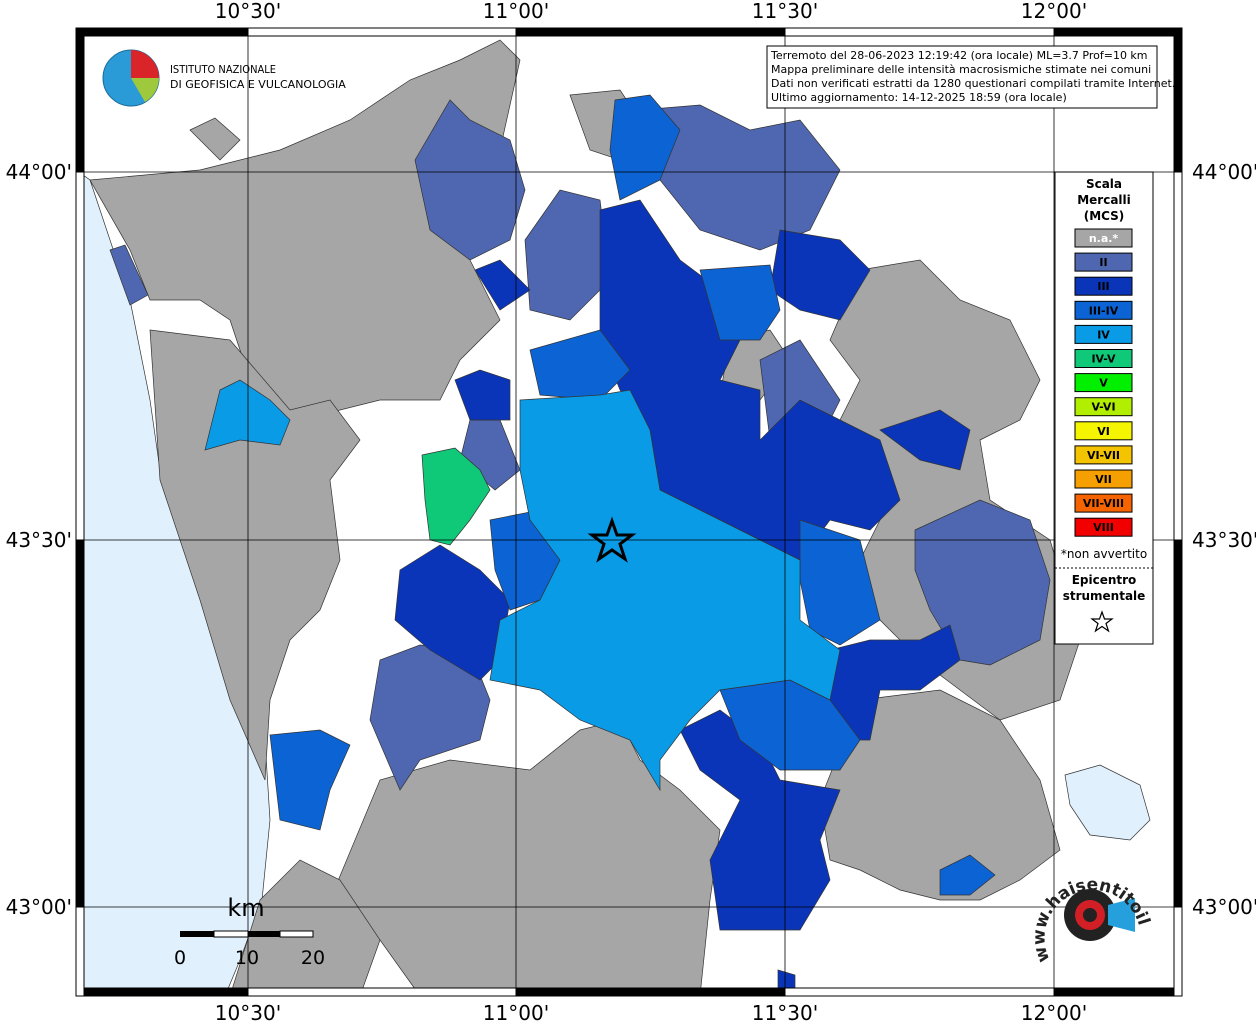  Describe the element at coordinates (1104, 184) in the screenshot. I see `legend-title: Scala` at that location.